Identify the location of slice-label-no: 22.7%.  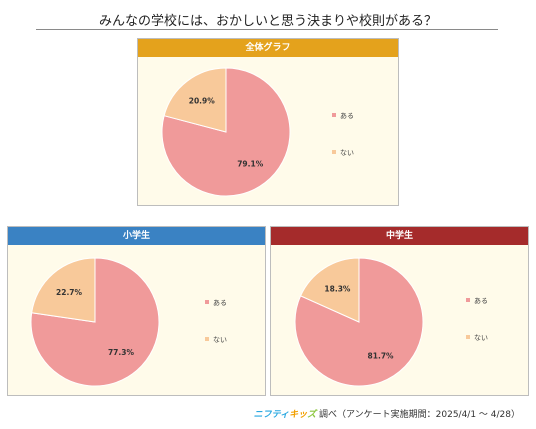
(69, 292).